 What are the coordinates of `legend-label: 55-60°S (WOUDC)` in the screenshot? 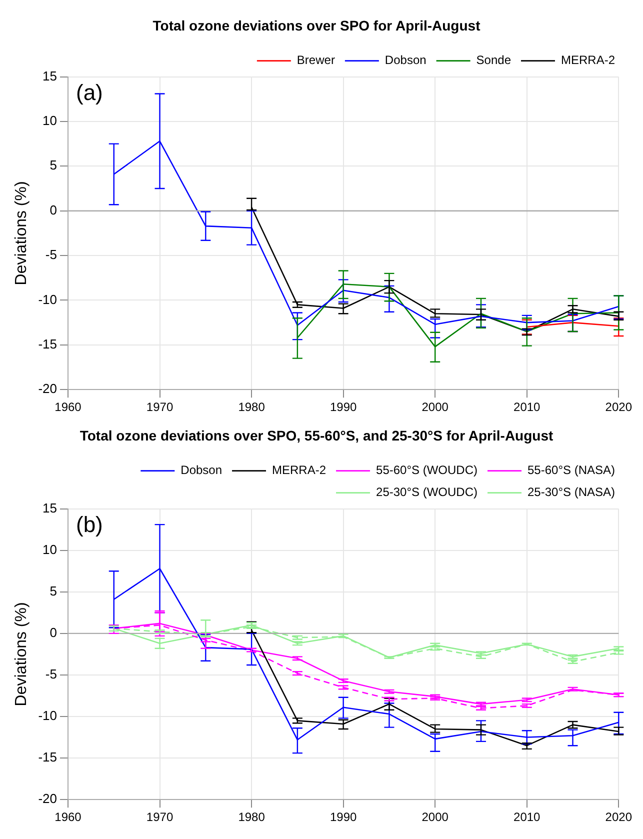 It's located at (427, 470).